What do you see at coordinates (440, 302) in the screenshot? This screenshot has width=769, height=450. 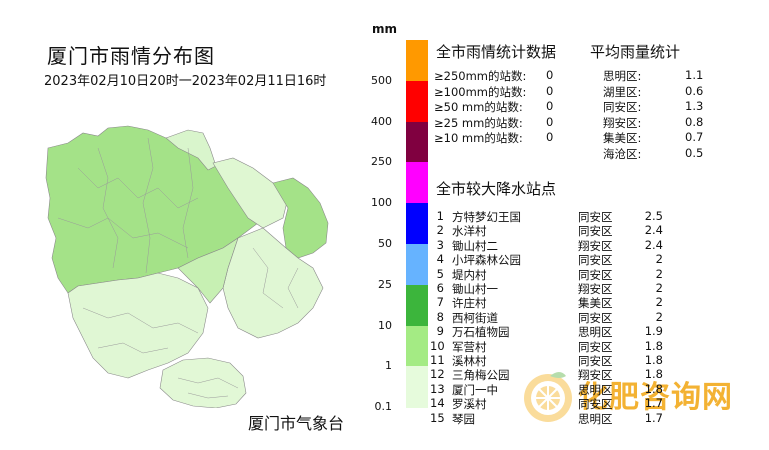 I see `station-rank: 7` at bounding box center [440, 302].